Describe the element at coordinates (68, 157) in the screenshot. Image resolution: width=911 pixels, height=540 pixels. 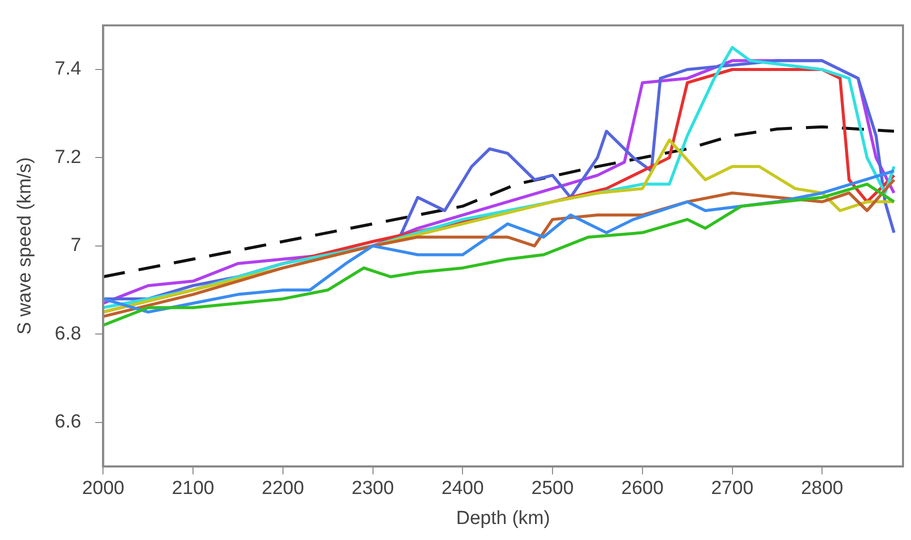
I see `y-tick-label: 7.2` at that location.